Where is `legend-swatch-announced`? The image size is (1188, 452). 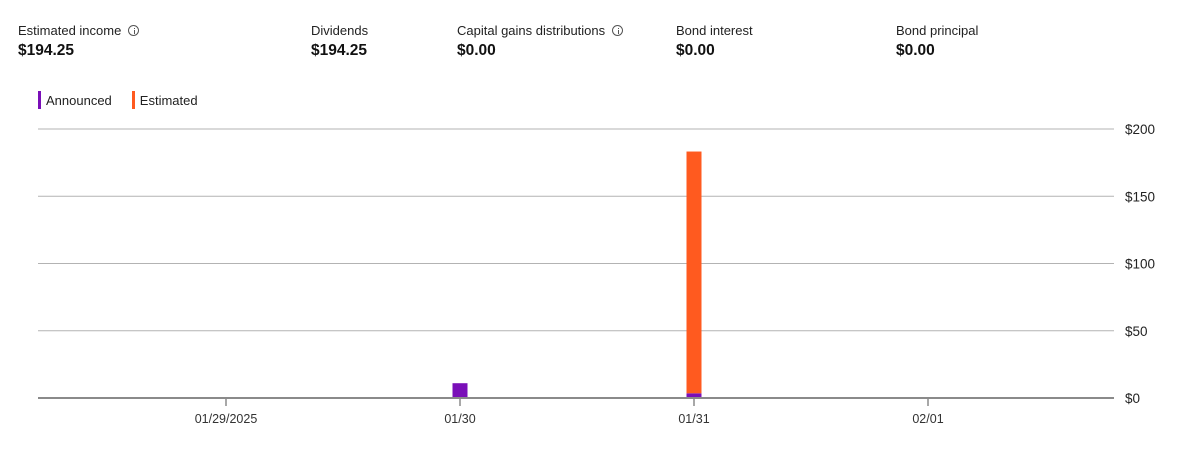
legend-swatch-announced is located at coordinates (39, 100).